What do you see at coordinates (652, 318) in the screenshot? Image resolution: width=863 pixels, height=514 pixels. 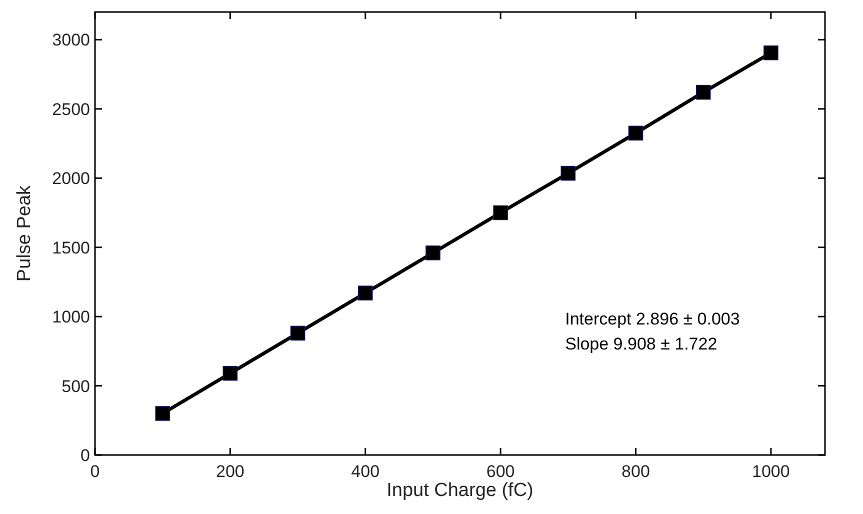 I see `annotation: Intercept 2.896 ± 0.003` at bounding box center [652, 318].